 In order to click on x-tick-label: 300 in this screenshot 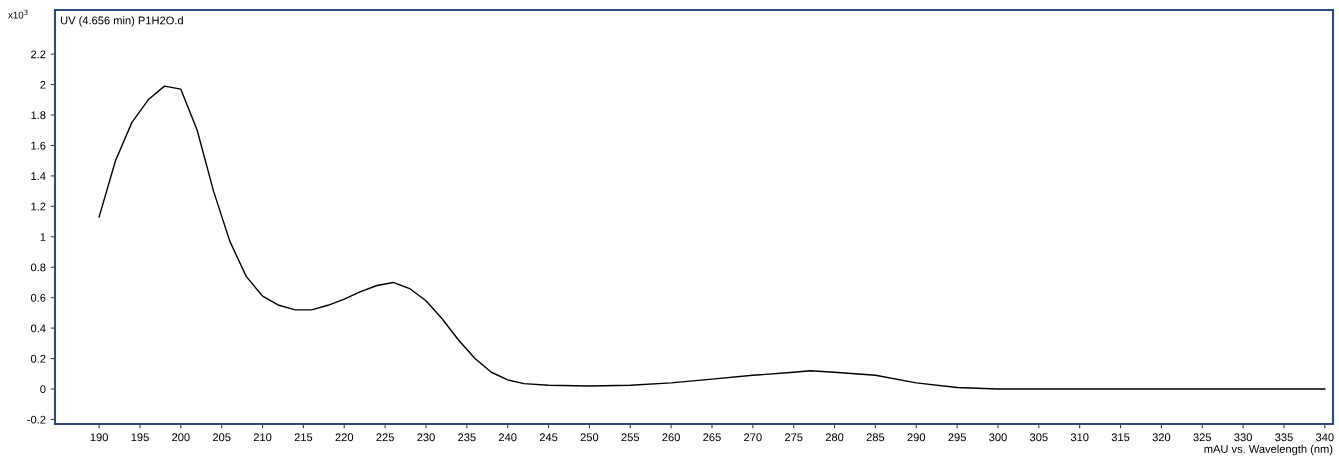, I will do `click(998, 437)`.